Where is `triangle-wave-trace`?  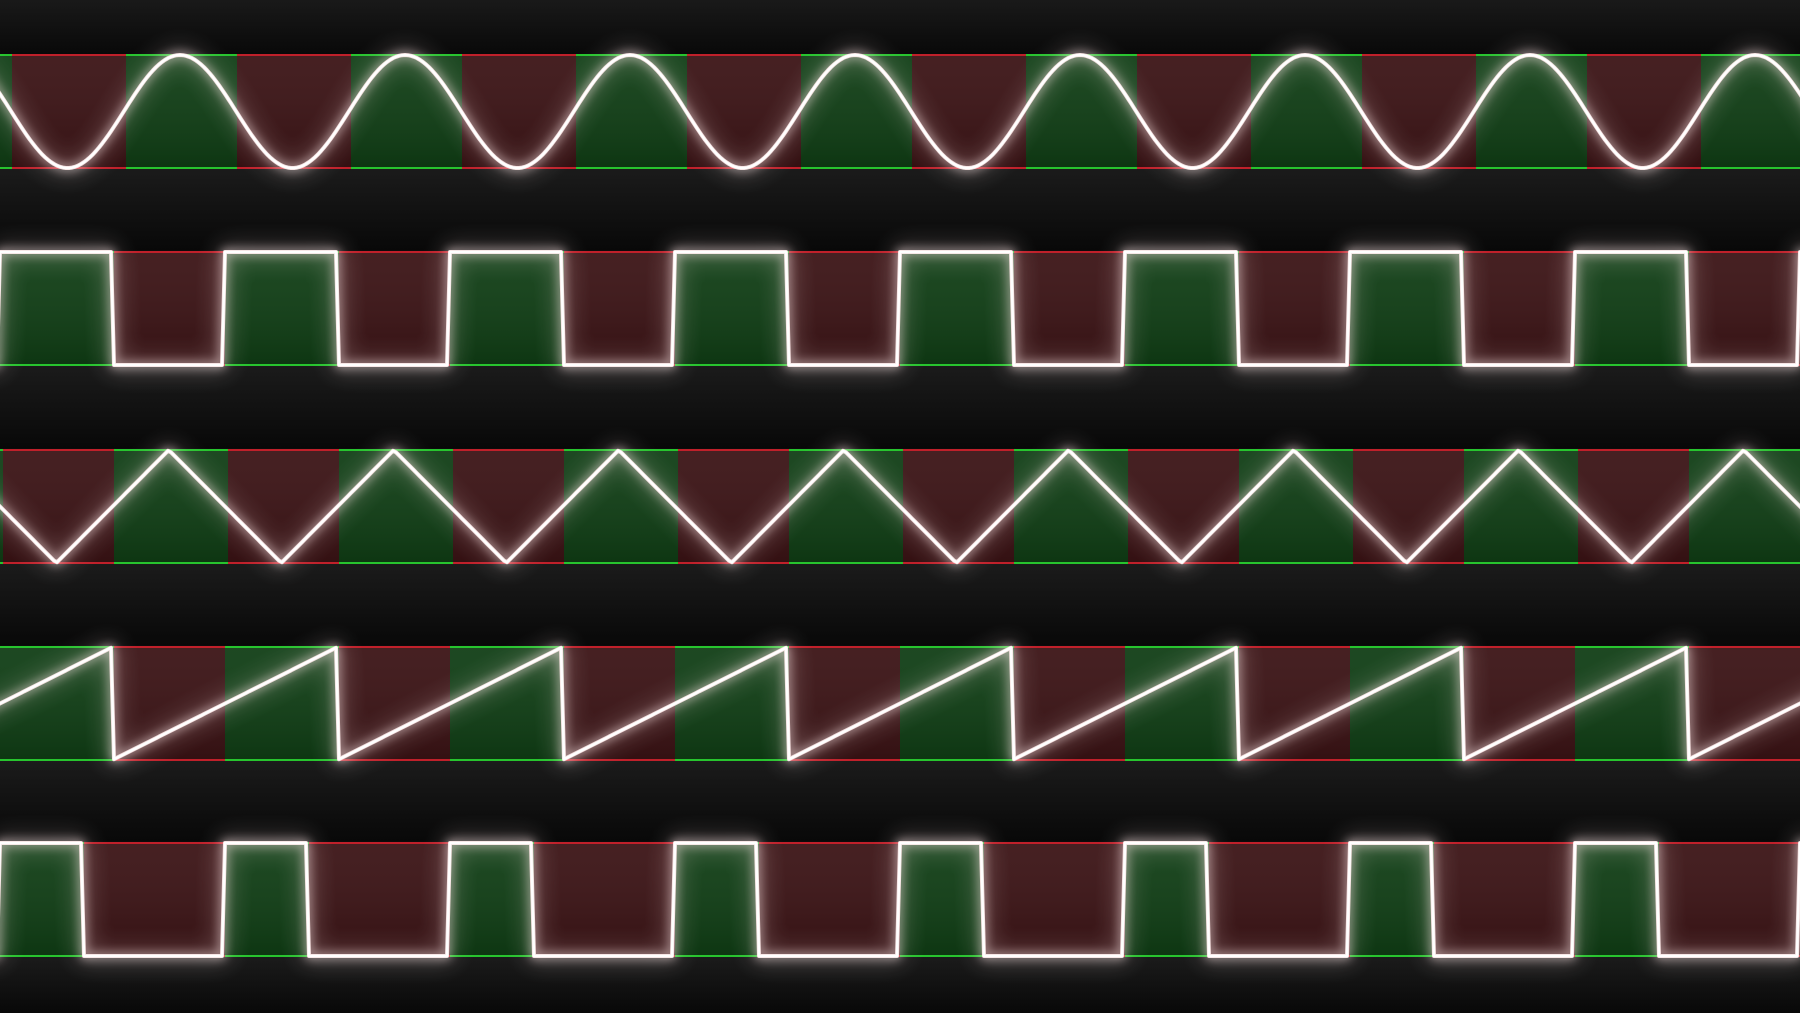
triangle-wave-trace is located at coordinates (900, 506).